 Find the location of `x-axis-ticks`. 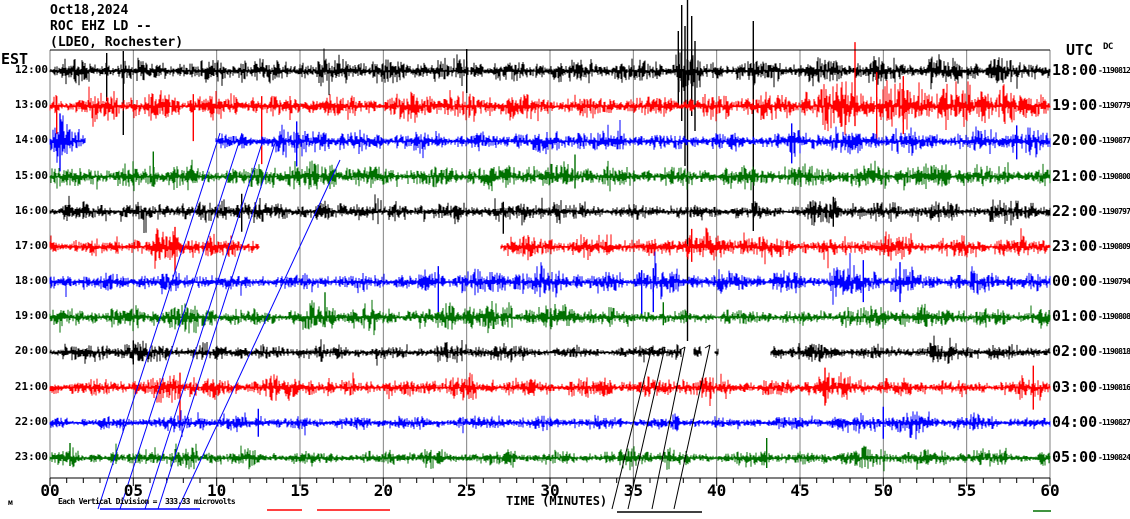

x-axis-ticks is located at coordinates (550, 482).